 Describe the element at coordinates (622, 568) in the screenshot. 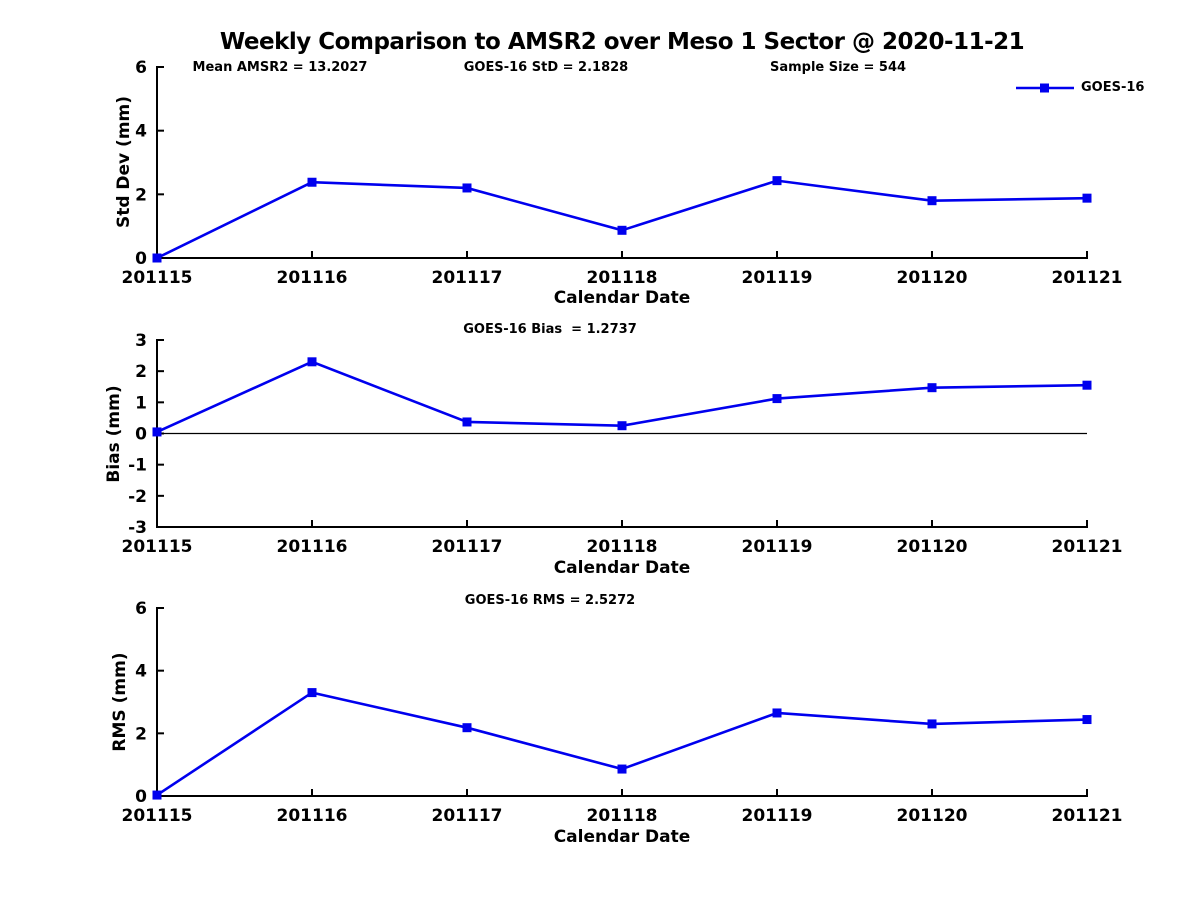

I see `bias-x-axis-label: Calendar Date` at that location.